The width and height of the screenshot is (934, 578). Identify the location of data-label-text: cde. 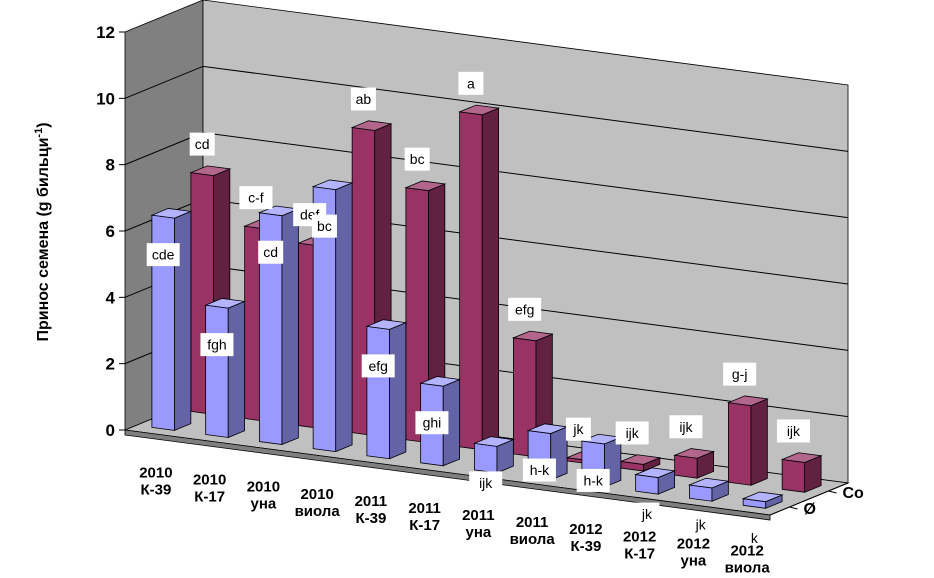
(163, 255).